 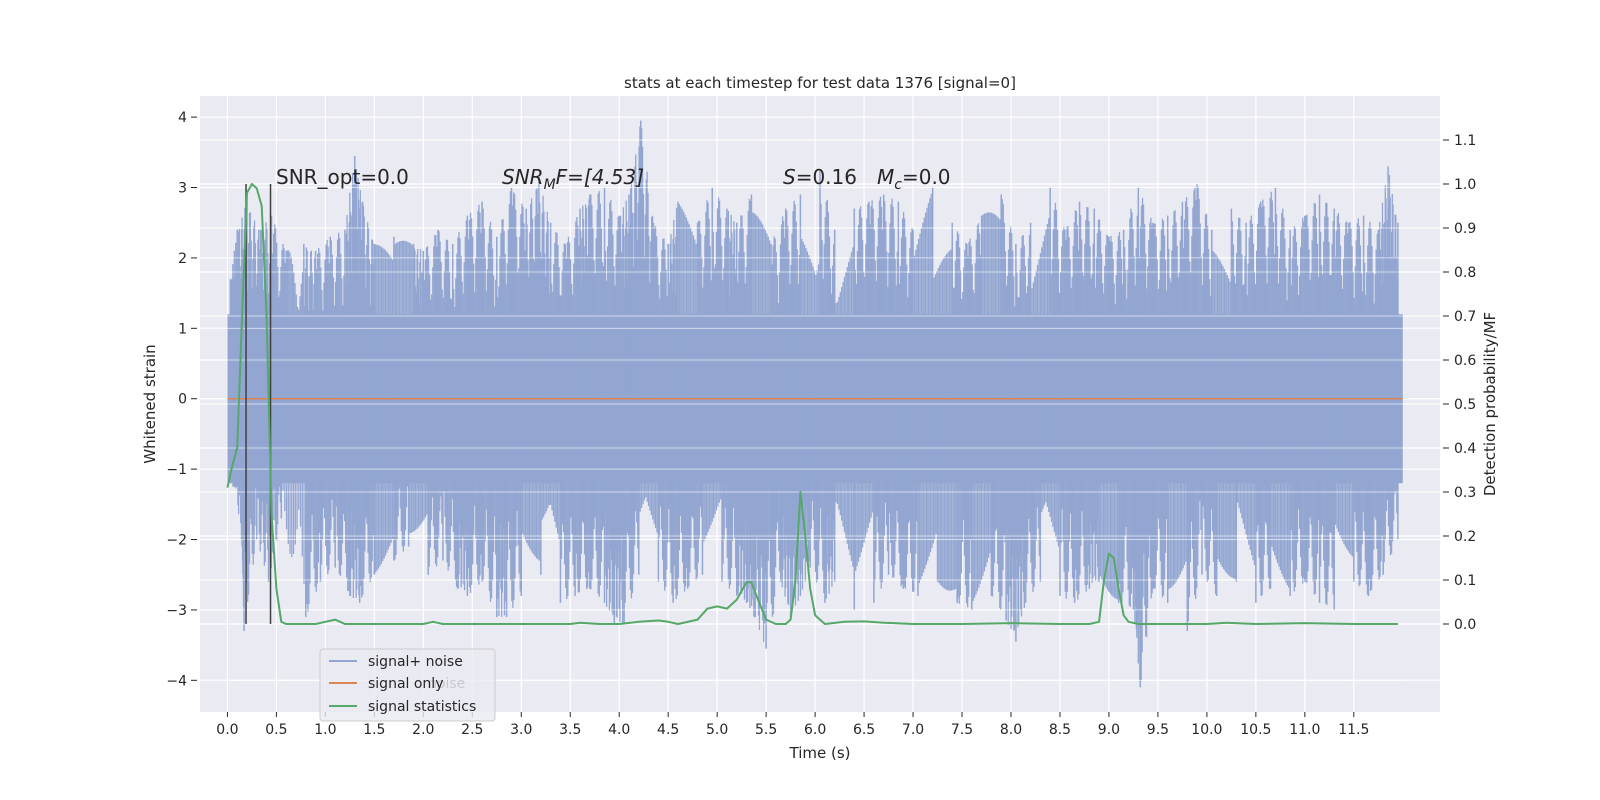 I want to click on annotation-s-value: =0.16, so click(x=826, y=177).